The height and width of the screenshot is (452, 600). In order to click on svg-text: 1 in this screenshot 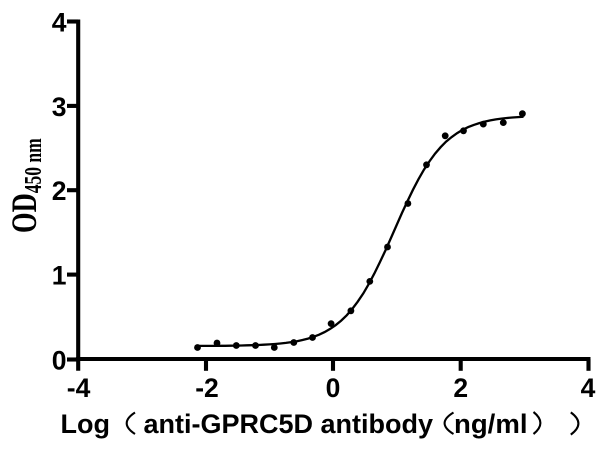, I will do `click(59, 276)`.